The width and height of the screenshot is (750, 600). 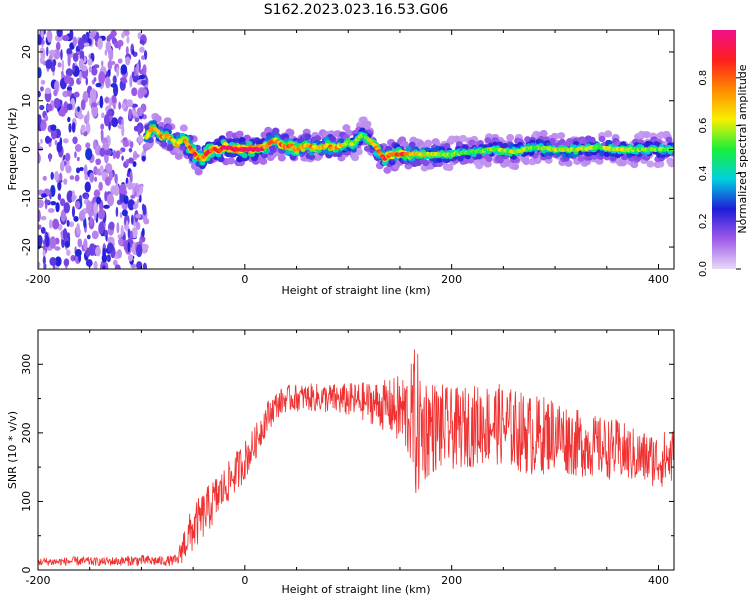 I want to click on colorbar-tick-label: 0.4, so click(x=703, y=173).